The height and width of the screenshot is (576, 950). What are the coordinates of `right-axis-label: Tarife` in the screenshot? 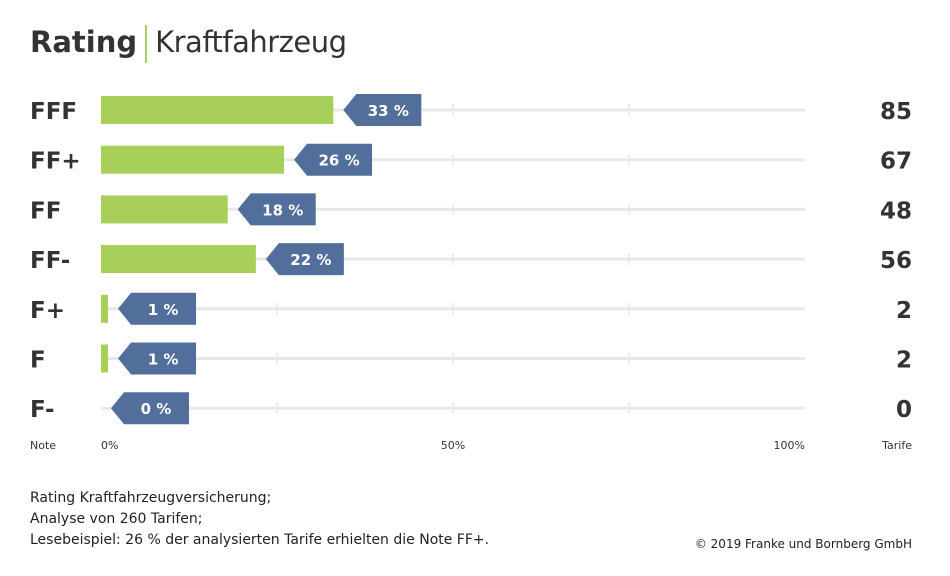 It's located at (896, 445).